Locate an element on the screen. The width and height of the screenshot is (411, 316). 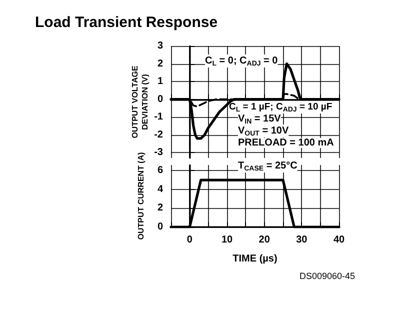
x-tick-label: 0 is located at coordinates (189, 240).